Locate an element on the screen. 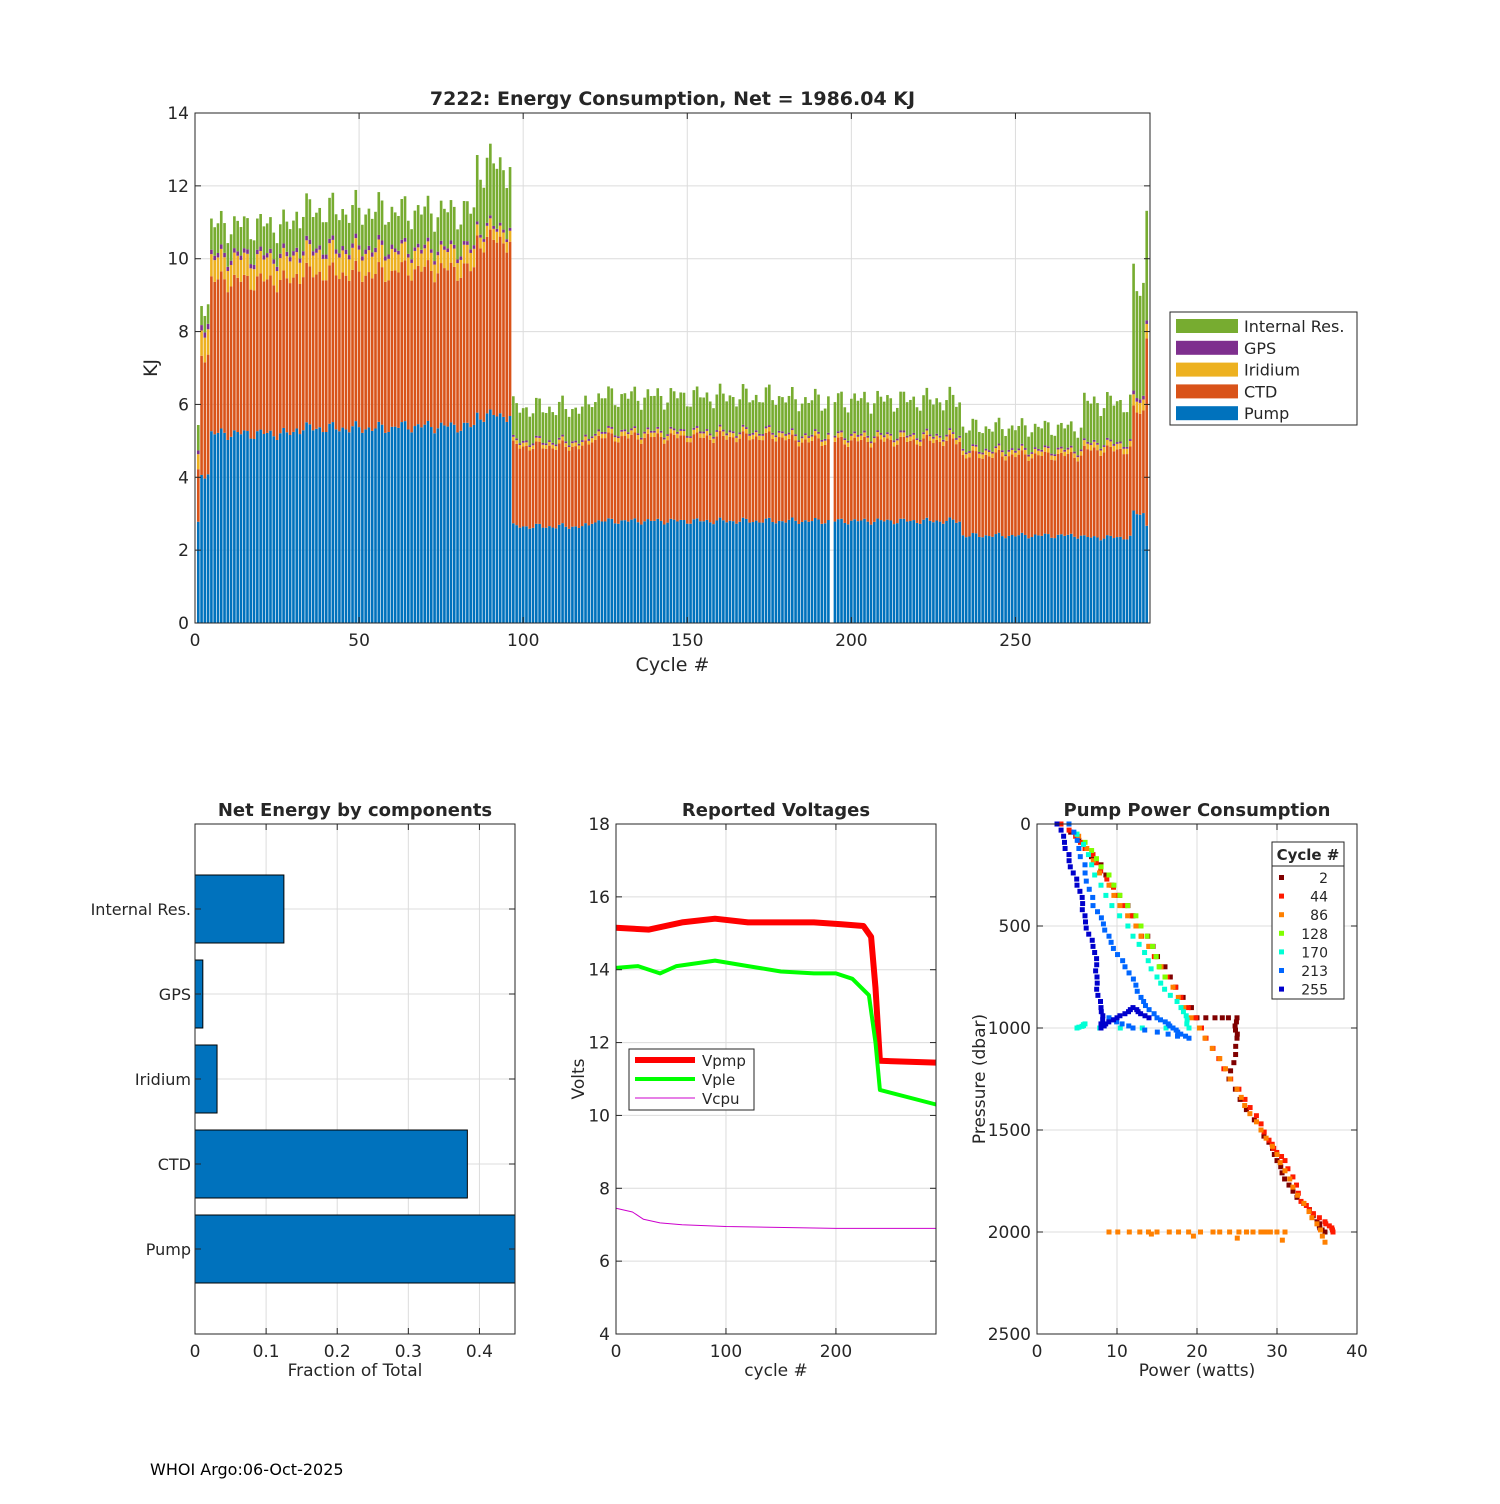  components-category-label: Pump is located at coordinates (168, 1249).